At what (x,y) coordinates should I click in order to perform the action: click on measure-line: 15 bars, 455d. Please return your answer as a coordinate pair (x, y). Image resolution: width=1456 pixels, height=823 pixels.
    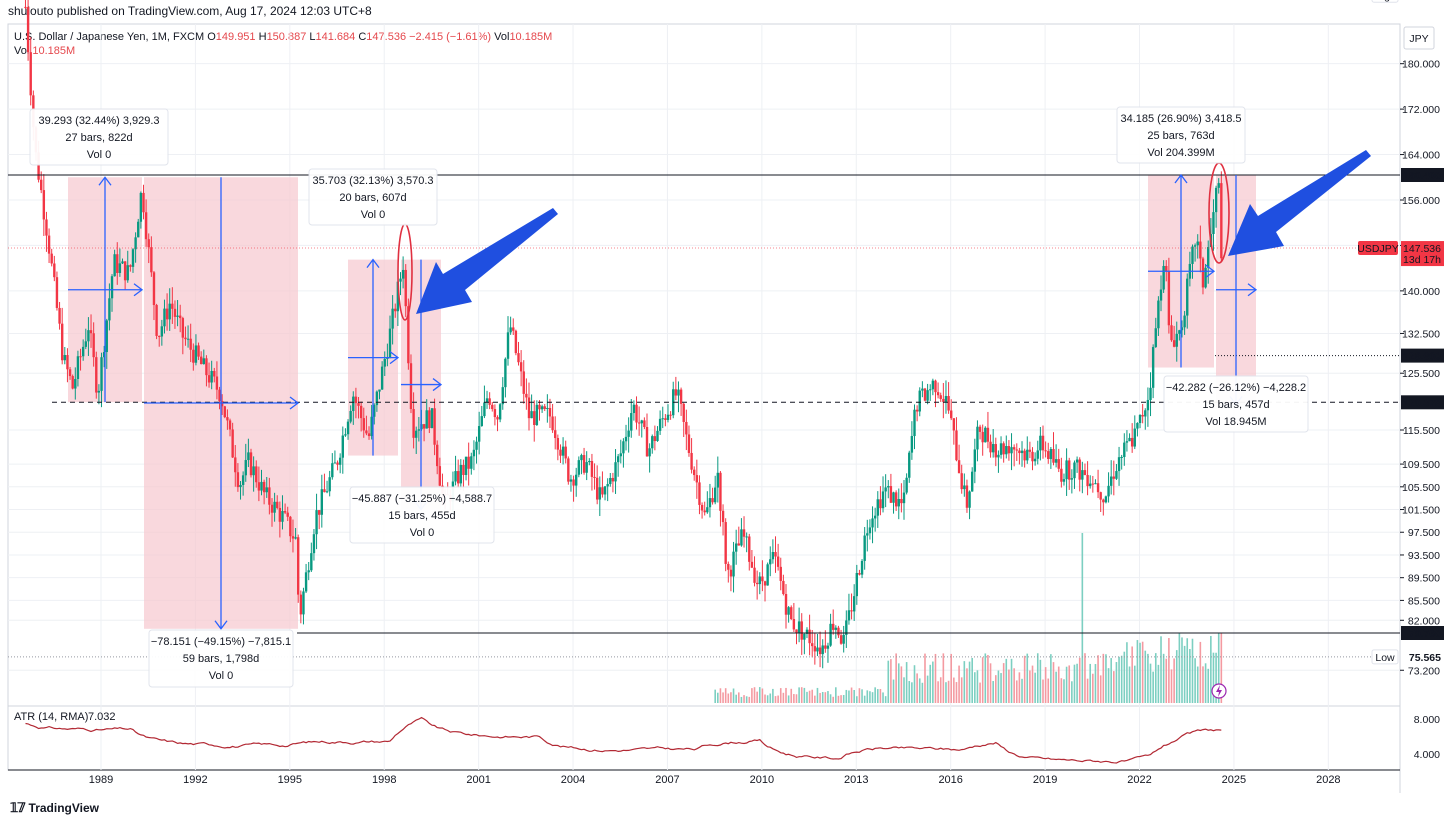
    Looking at the image, I should click on (421, 516).